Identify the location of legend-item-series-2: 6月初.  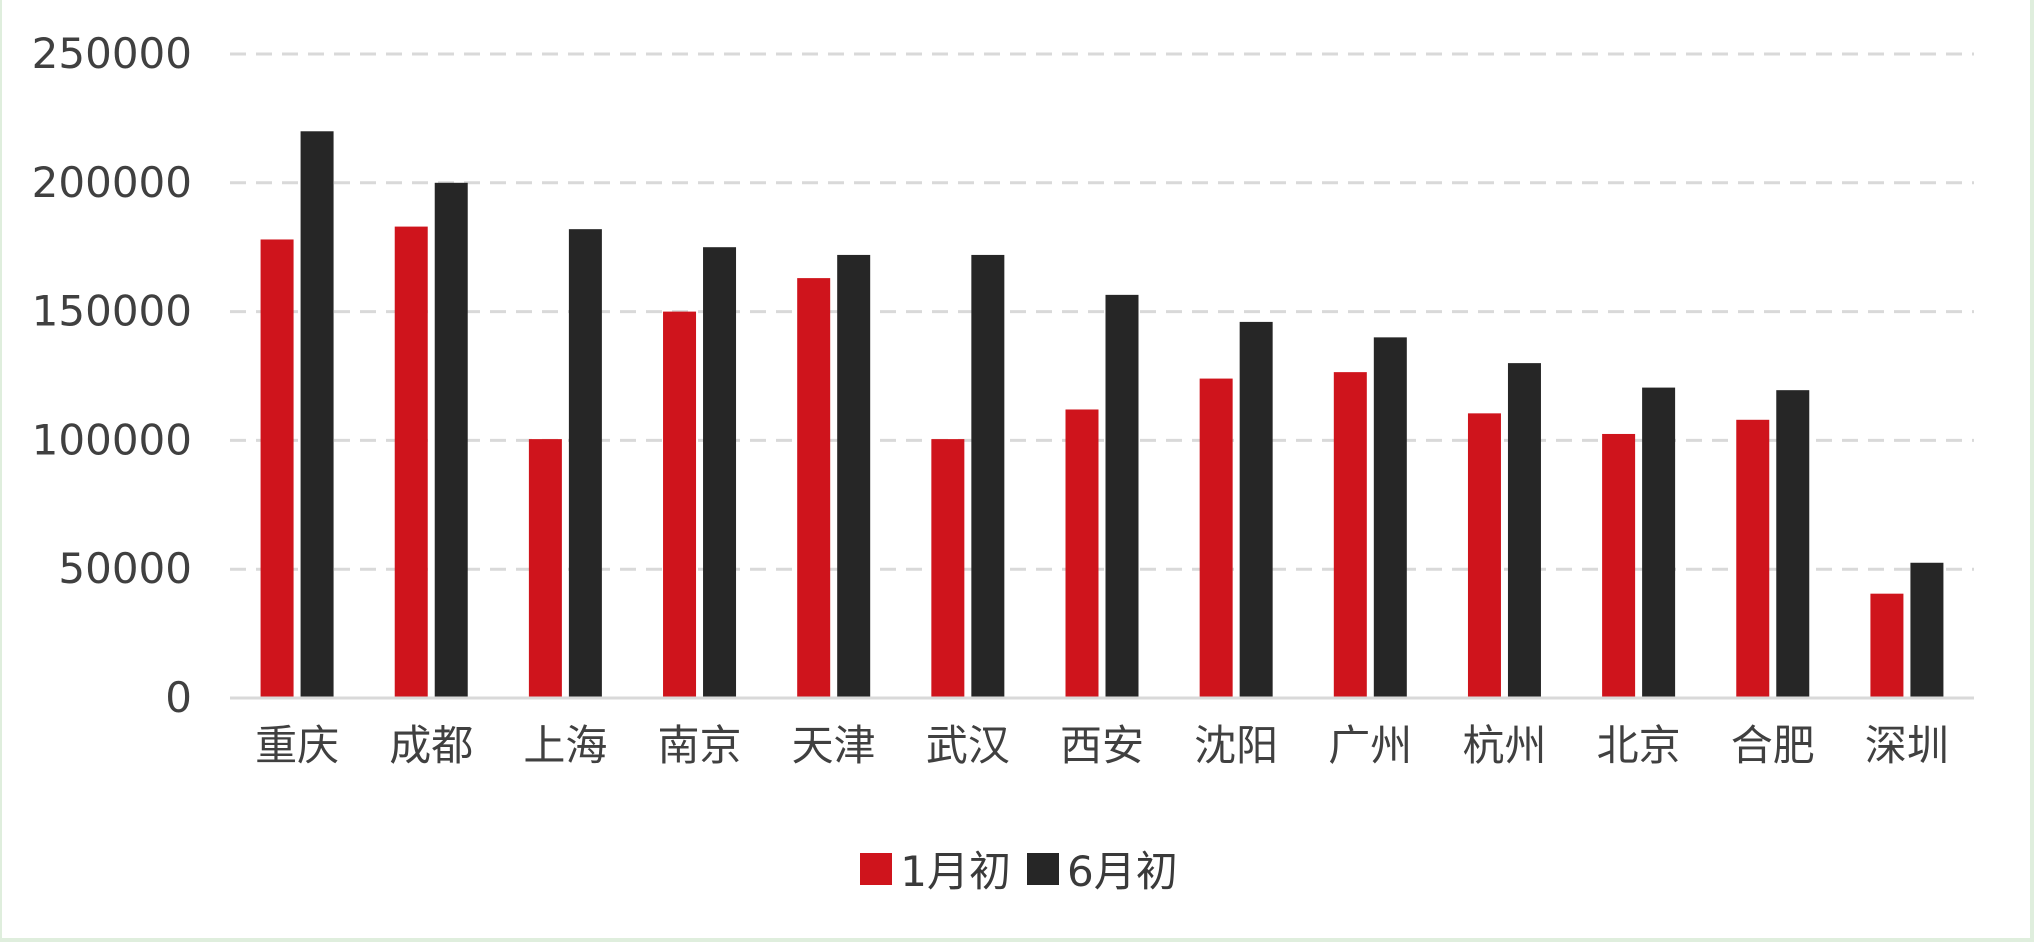
(1102, 868).